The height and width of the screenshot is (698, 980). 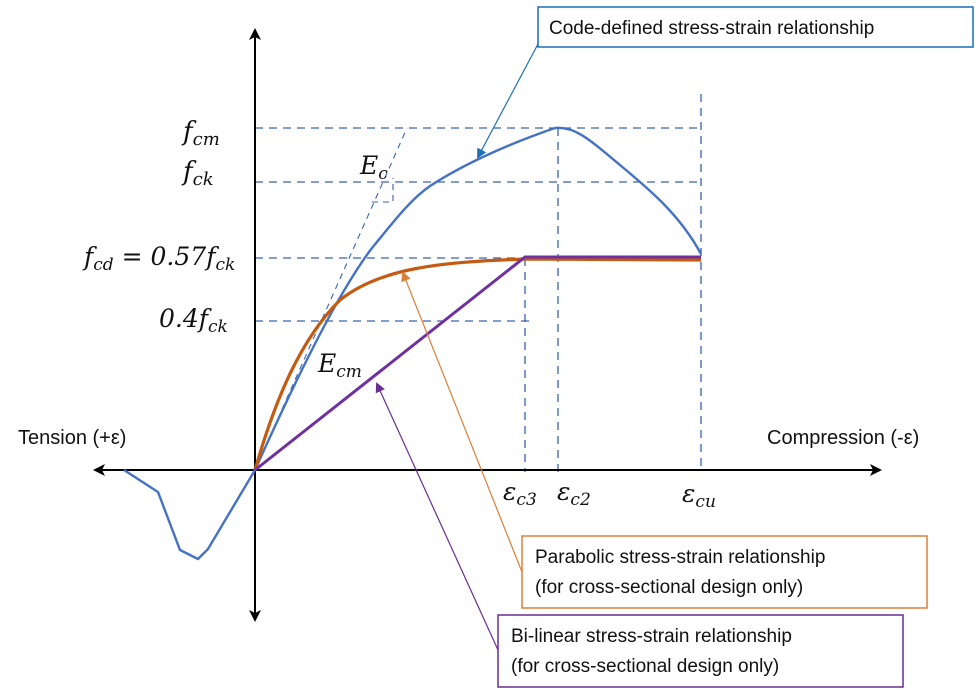 I want to click on callout-code-box, so click(x=755, y=27).